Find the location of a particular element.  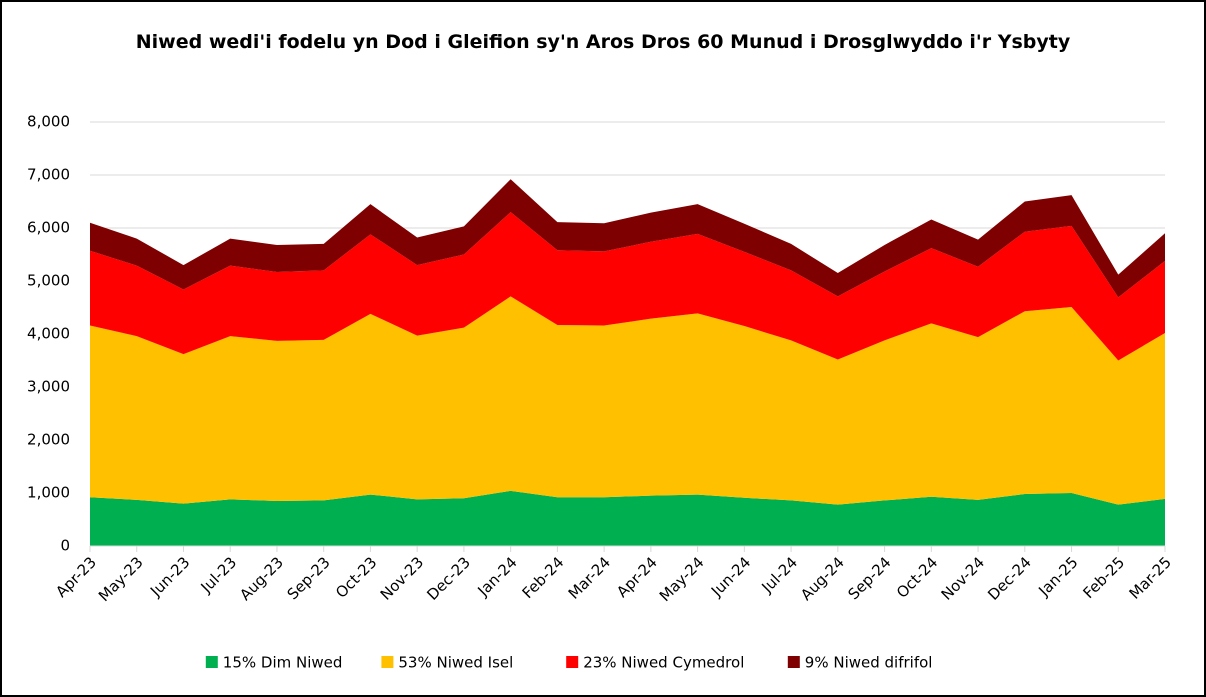

y-tick-label: 2,000 is located at coordinates (48, 440).